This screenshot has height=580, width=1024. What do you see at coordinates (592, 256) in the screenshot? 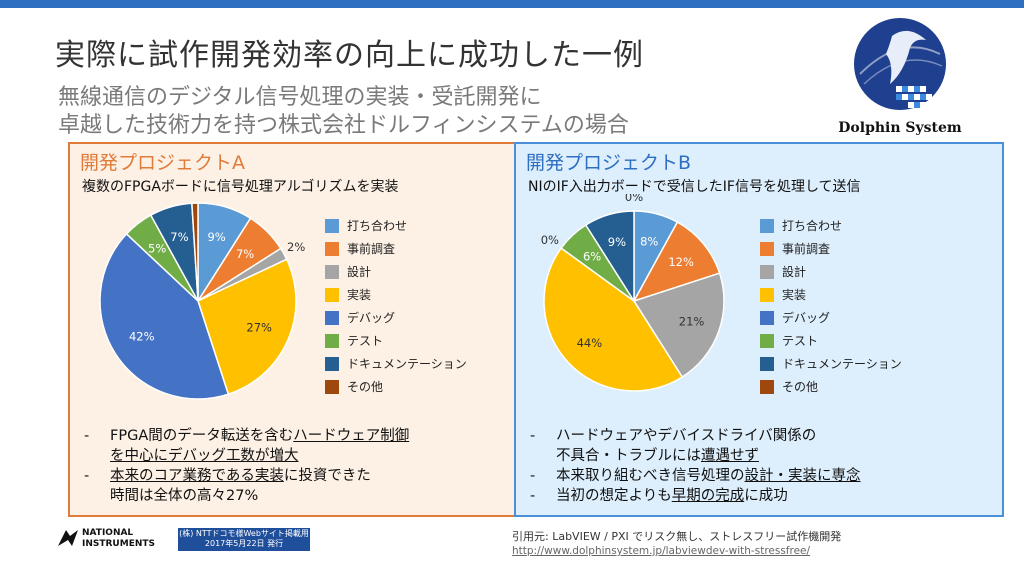
I see `pie-data-label: 6%` at bounding box center [592, 256].